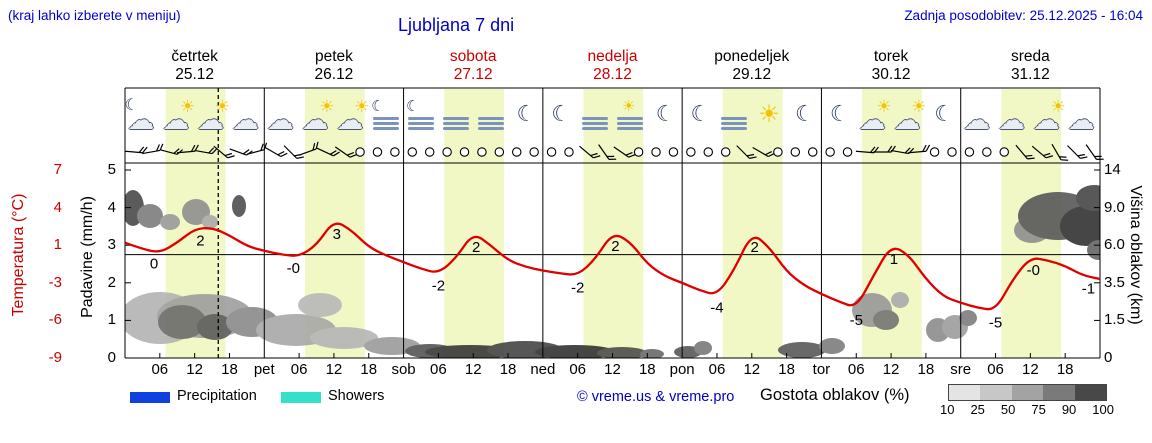  What do you see at coordinates (57, 245) in the screenshot?
I see `temperature-tick-label: 1` at bounding box center [57, 245].